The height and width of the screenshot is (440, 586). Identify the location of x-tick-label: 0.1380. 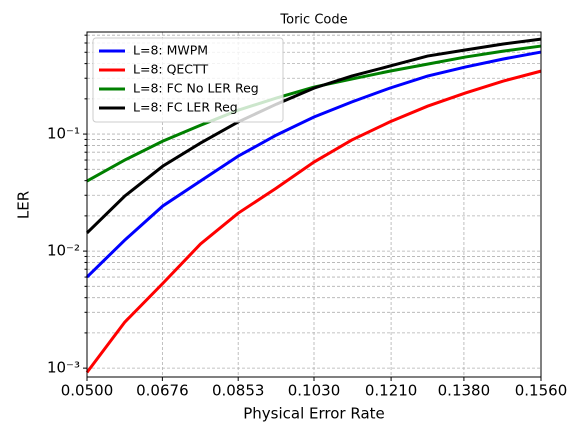
(464, 391).